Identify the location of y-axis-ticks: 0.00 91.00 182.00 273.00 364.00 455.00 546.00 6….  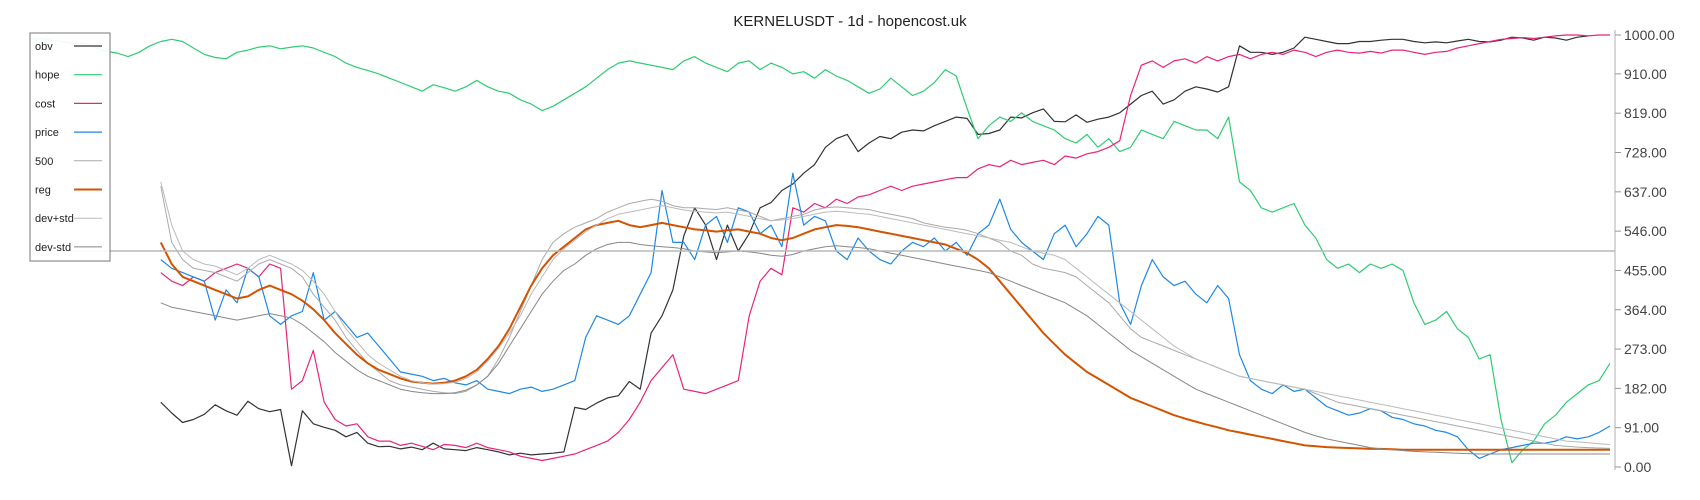
(1645, 251).